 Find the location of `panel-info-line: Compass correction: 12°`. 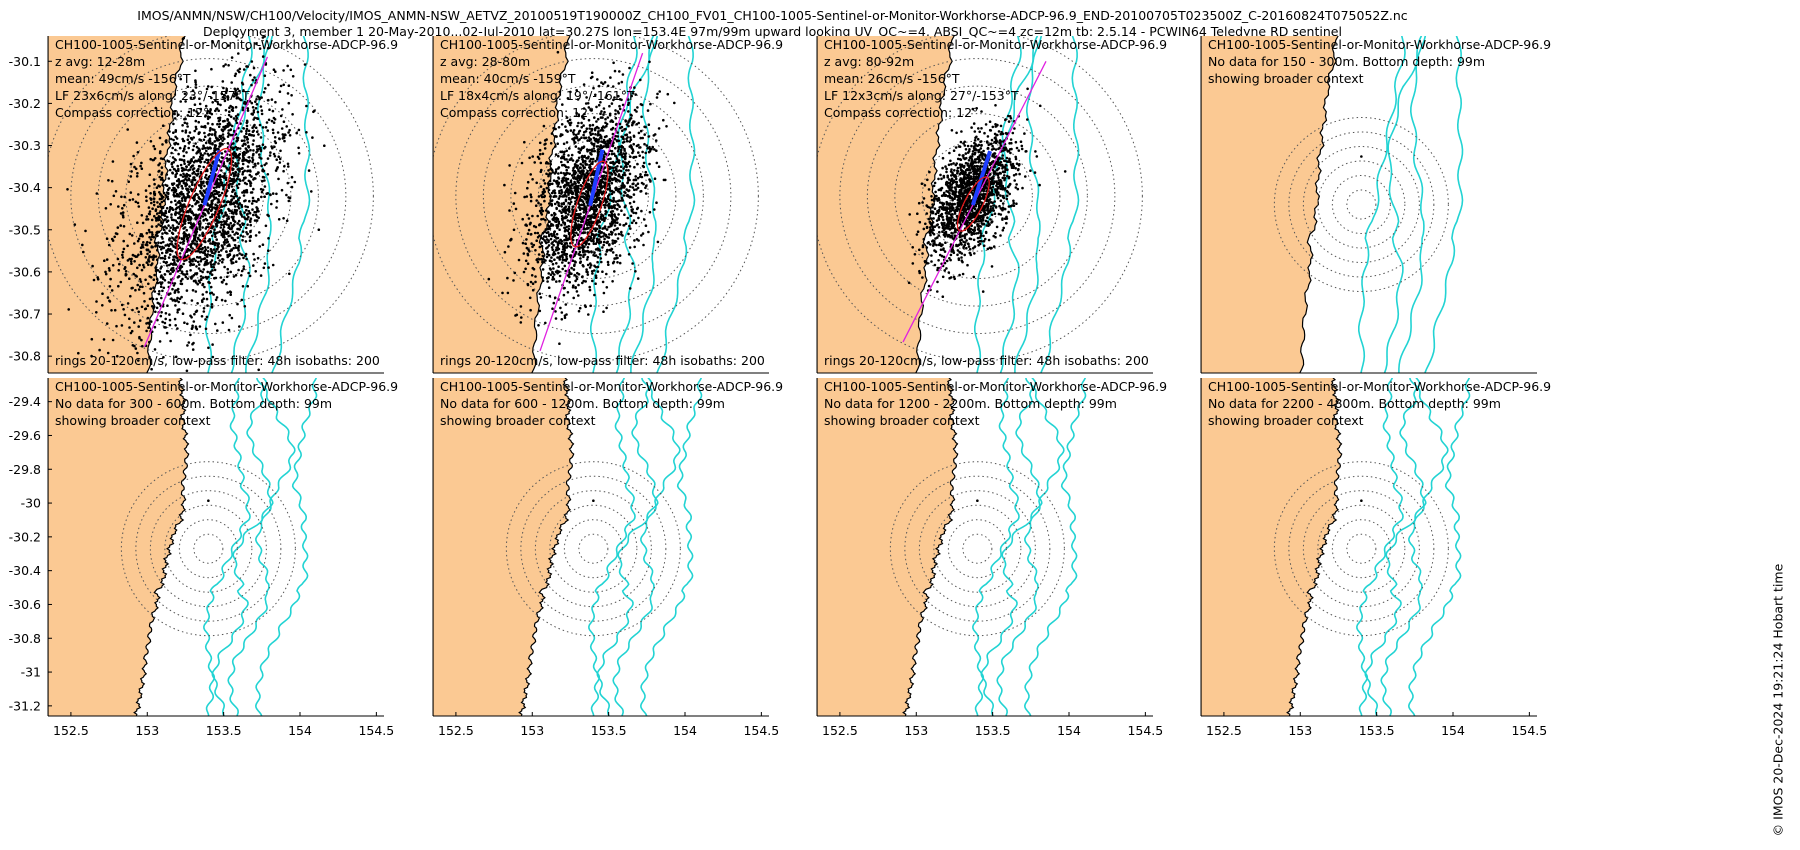

panel-info-line: Compass correction: 12° is located at coordinates (901, 112).